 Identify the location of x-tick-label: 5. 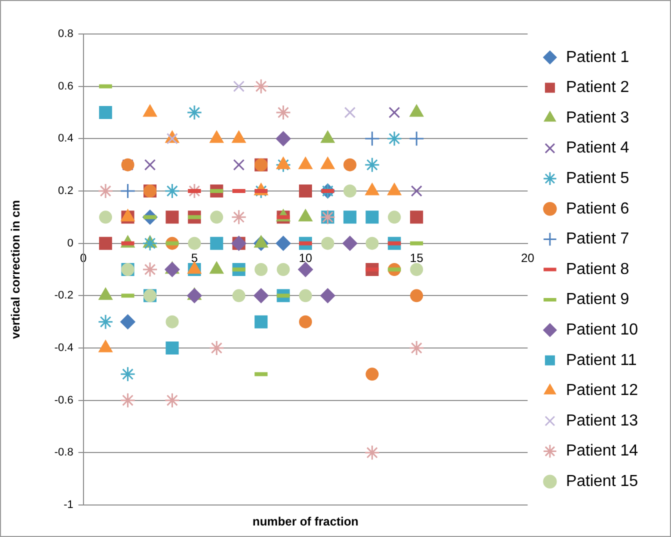
(194, 257).